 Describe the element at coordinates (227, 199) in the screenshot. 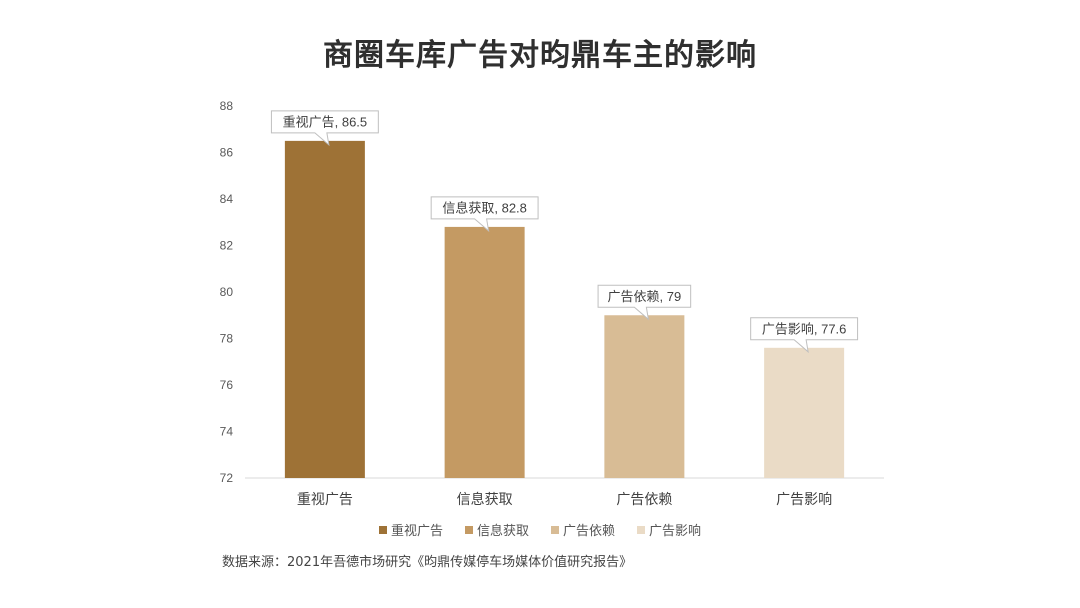

I see `y-tick-label: 84` at that location.